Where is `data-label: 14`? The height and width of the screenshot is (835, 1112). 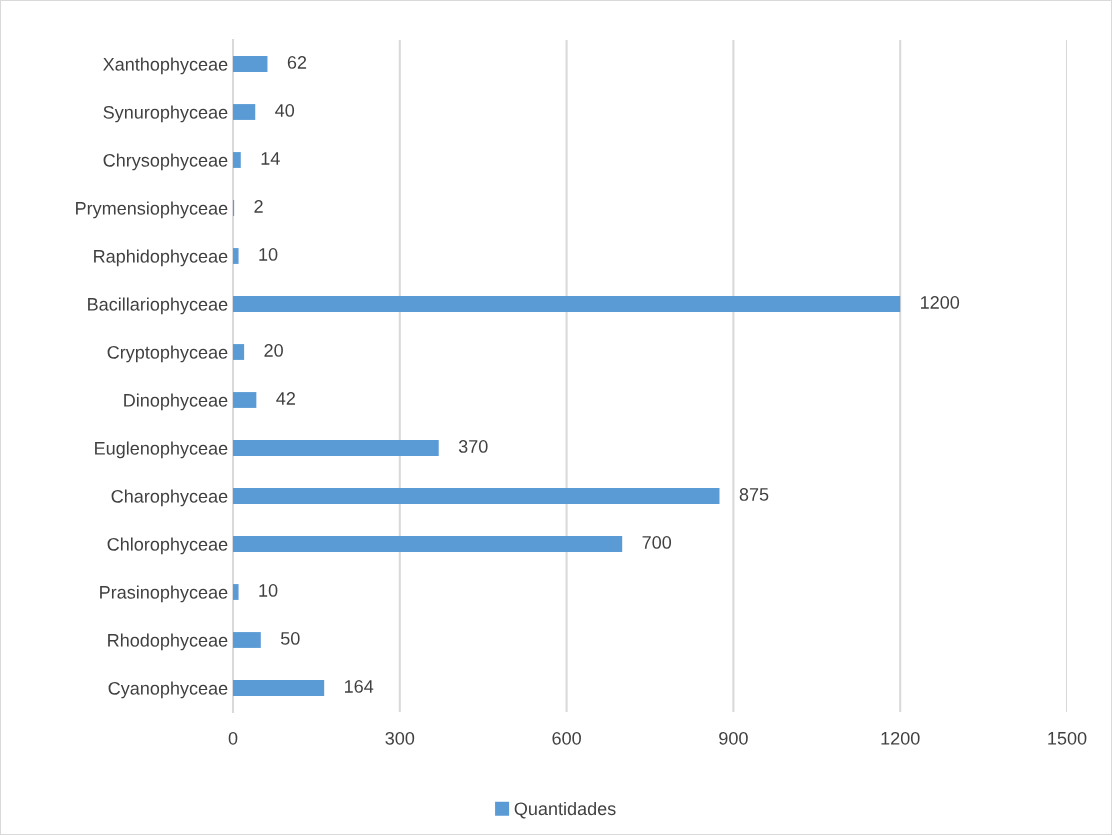 data-label: 14 is located at coordinates (270, 158).